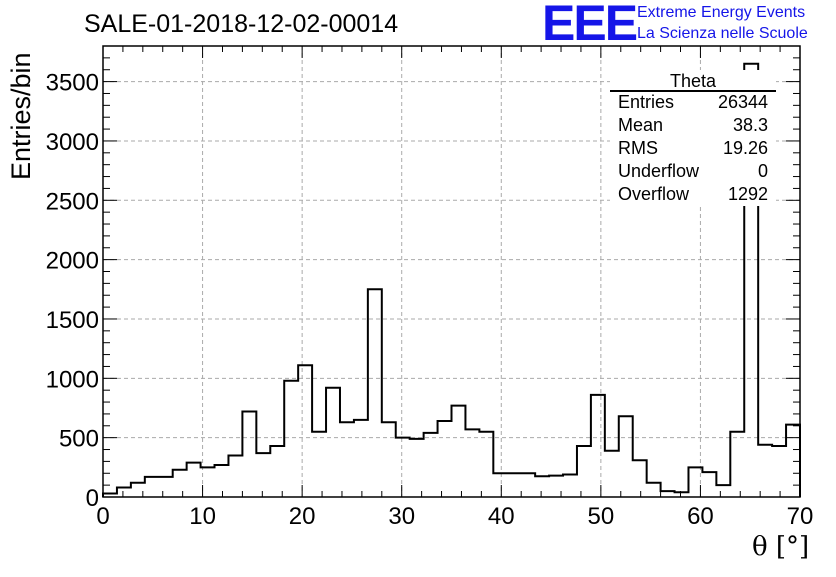 The height and width of the screenshot is (577, 836). What do you see at coordinates (601, 516) in the screenshot?
I see `x-tick-label: 50` at bounding box center [601, 516].